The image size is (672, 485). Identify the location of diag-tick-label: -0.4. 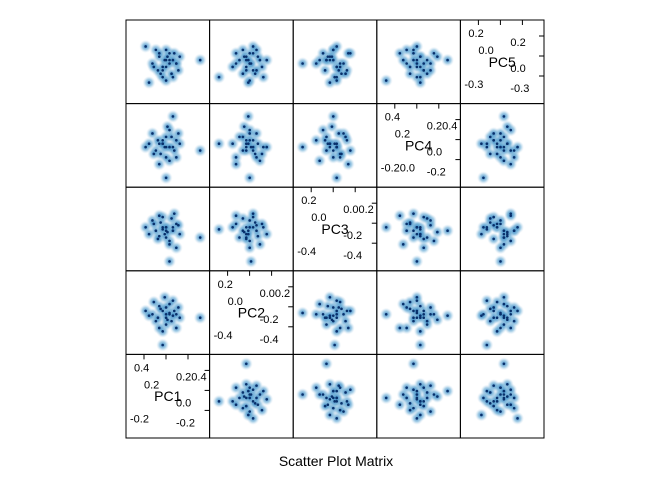
(269, 340).